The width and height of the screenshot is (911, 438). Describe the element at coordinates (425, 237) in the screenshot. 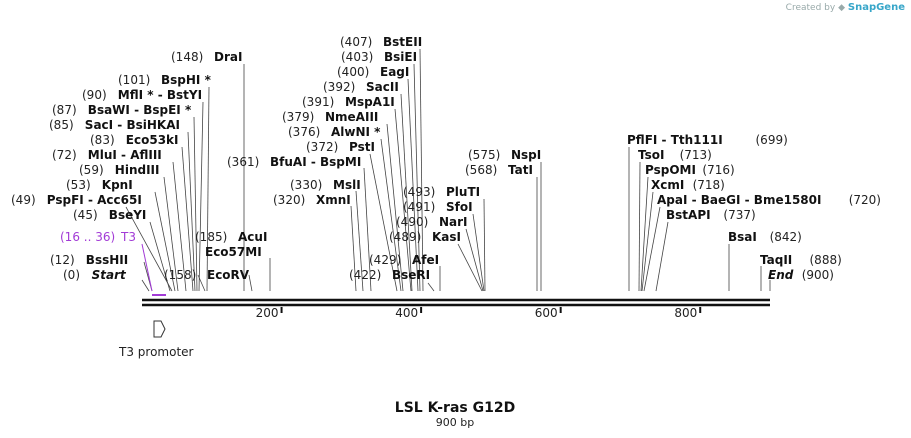

I see `site-kasi: (489) KasI` at that location.